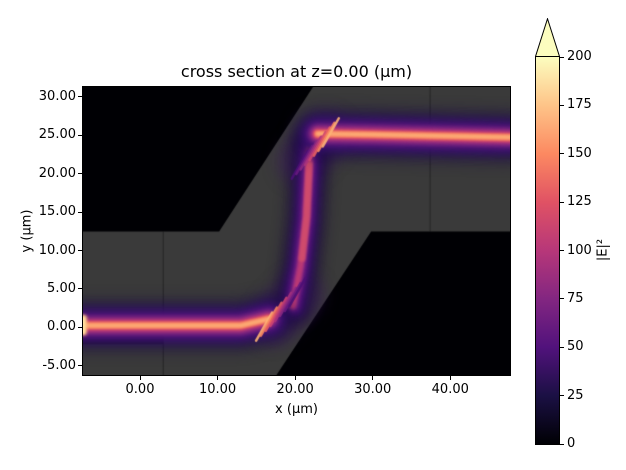  I want to click on x-tick-label: 10.00, so click(217, 389).